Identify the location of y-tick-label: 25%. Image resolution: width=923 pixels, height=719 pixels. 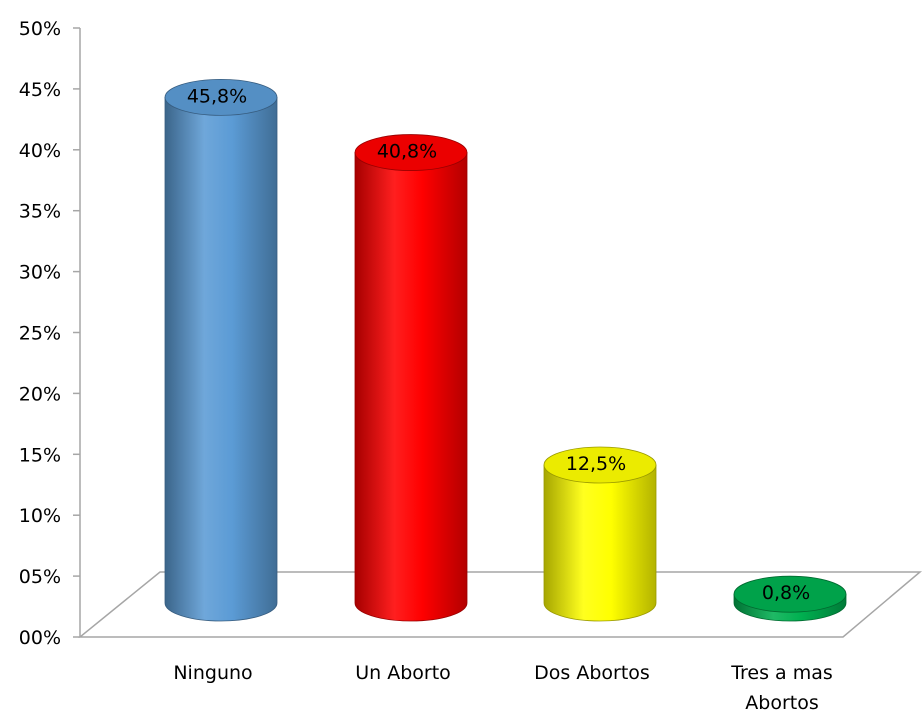
(40, 334).